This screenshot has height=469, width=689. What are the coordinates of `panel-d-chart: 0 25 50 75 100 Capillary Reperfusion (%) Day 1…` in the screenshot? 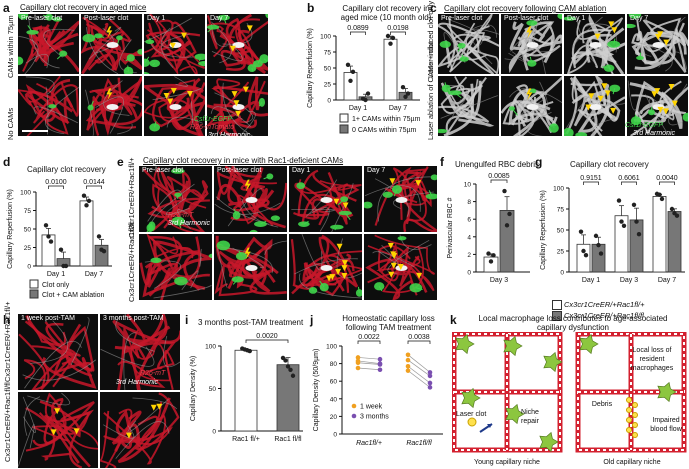 It's located at (59, 239).